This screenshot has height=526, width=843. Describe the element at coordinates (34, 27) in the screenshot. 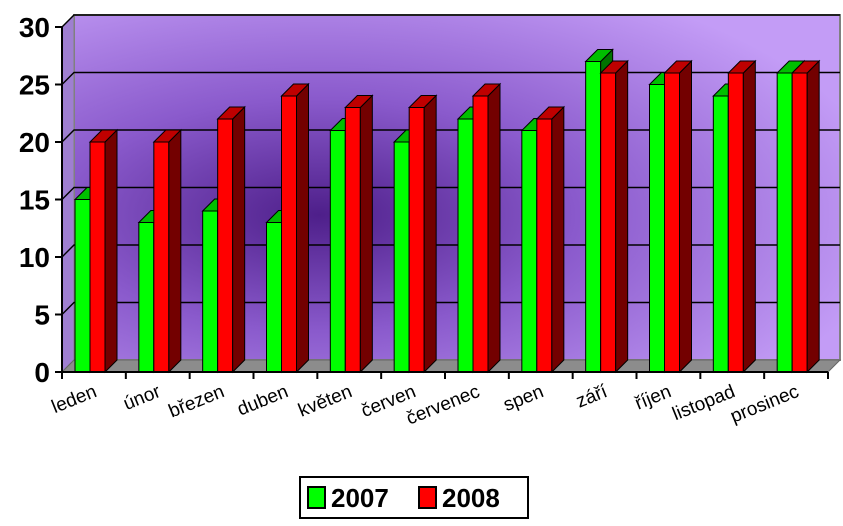

I see `y-tick-label: 30` at that location.